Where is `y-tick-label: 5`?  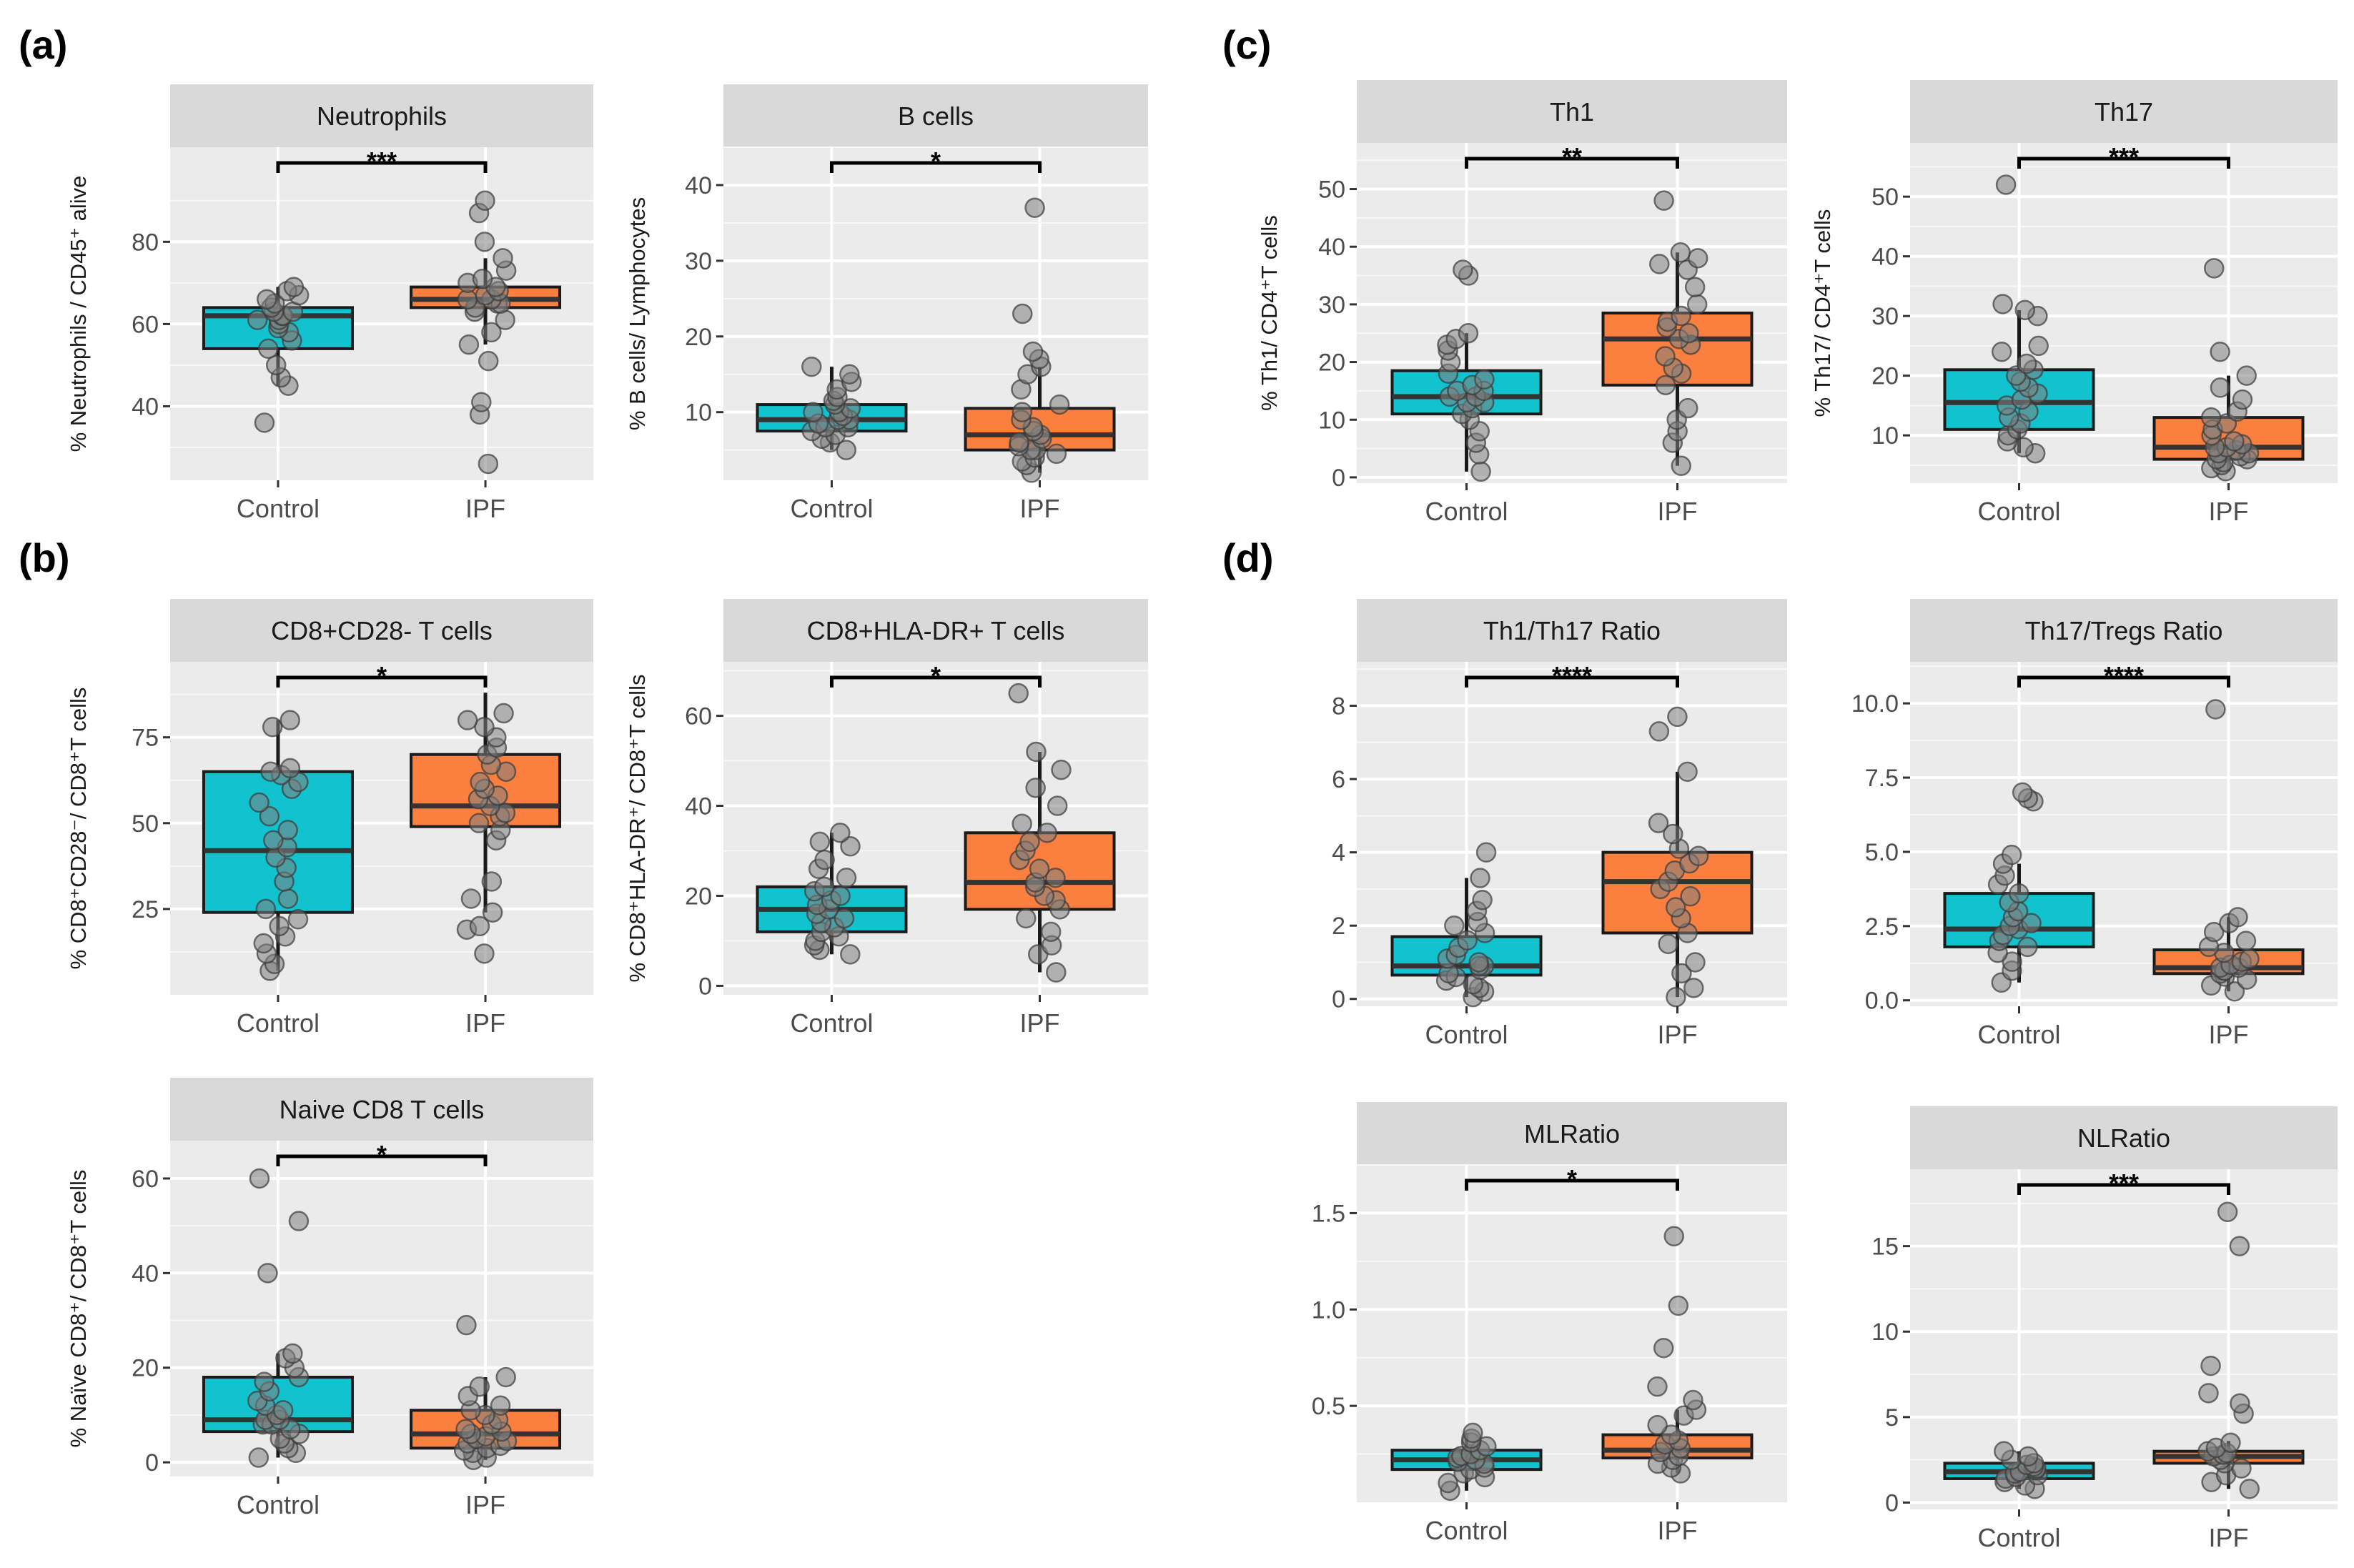
y-tick-label: 5 is located at coordinates (1892, 1417).